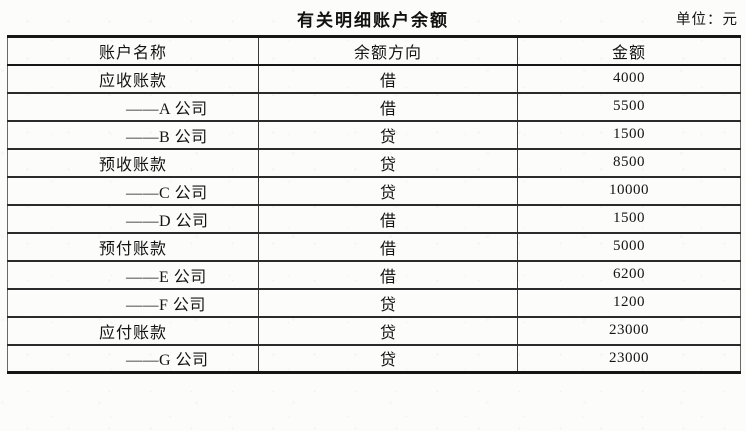  I want to click on account-name-cell: ——C 公司, so click(133, 190).